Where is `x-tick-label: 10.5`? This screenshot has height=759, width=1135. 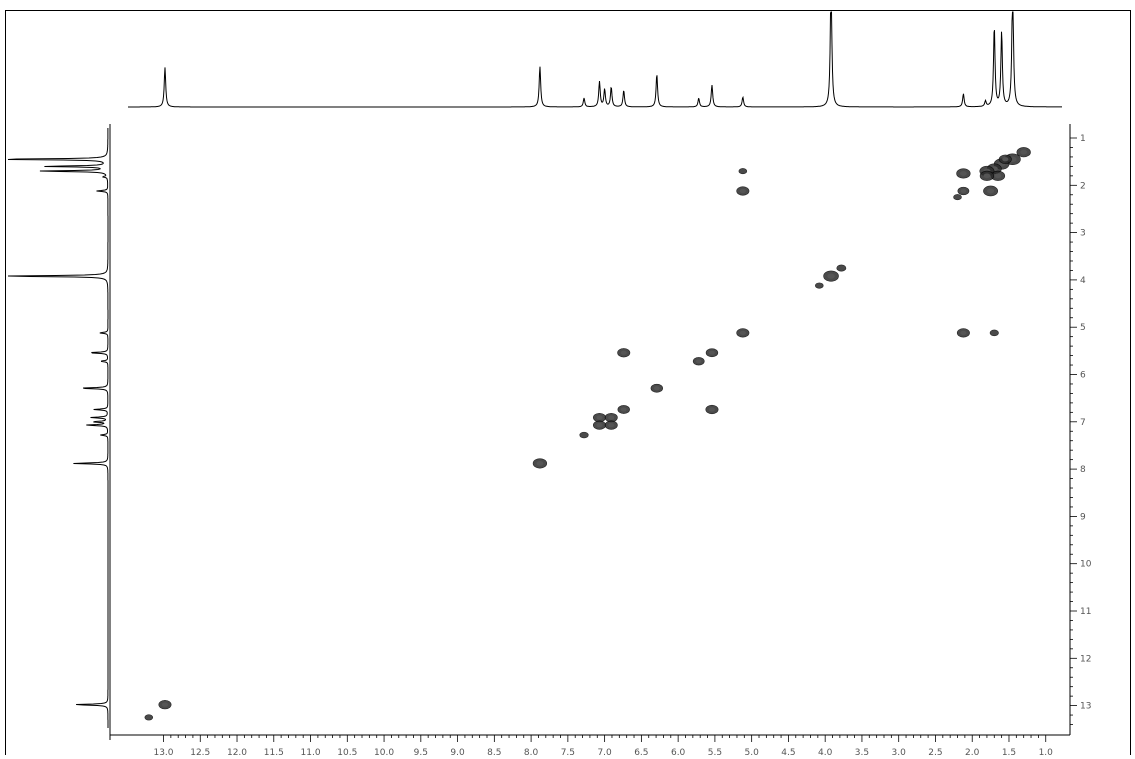 x-tick-label: 10.5 is located at coordinates (347, 753).